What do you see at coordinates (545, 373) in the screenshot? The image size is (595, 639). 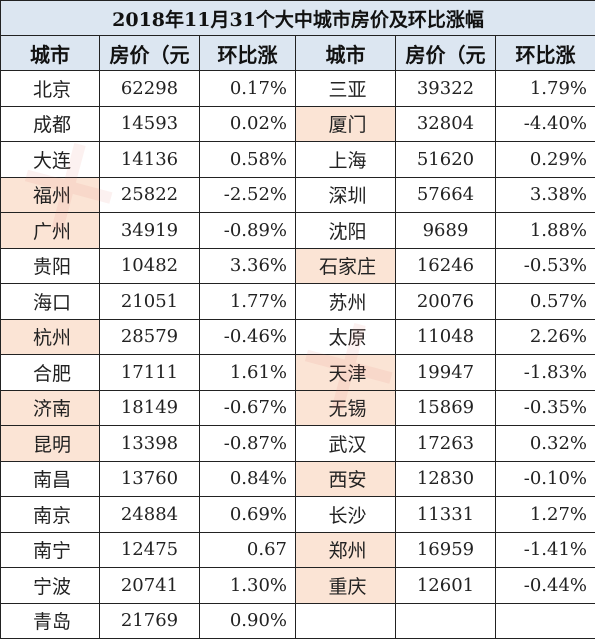 I see `change-cell: -1.83%` at bounding box center [545, 373].